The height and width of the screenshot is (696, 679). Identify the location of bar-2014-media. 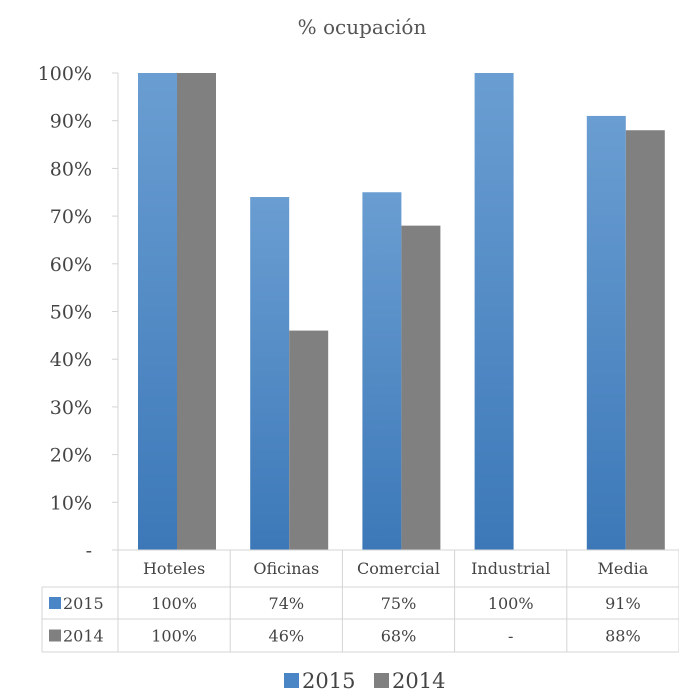
(645, 340).